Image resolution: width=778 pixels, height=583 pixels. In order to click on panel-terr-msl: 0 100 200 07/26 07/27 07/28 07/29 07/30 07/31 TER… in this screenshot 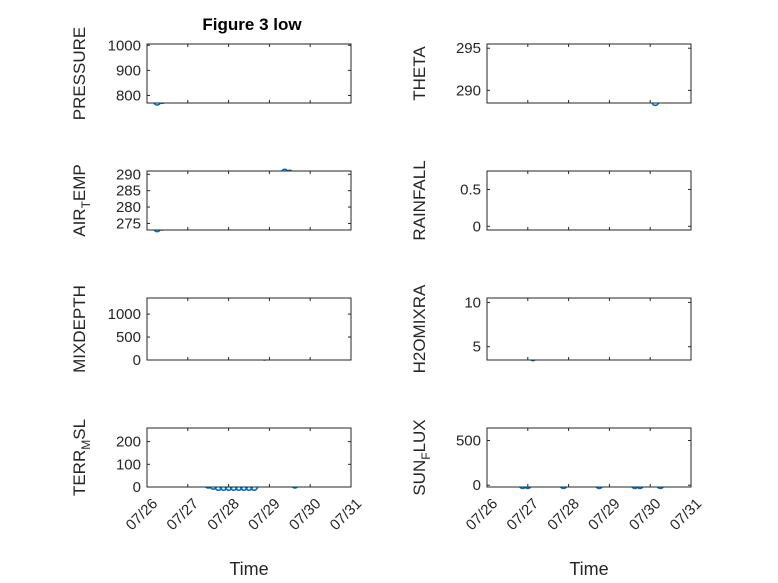, I will do `click(217, 499)`.